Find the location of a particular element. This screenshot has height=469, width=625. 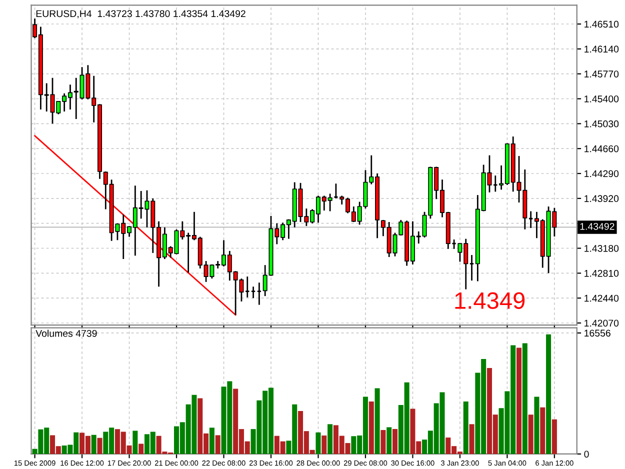

y-tick-label: 1.46140 is located at coordinates (601, 49).